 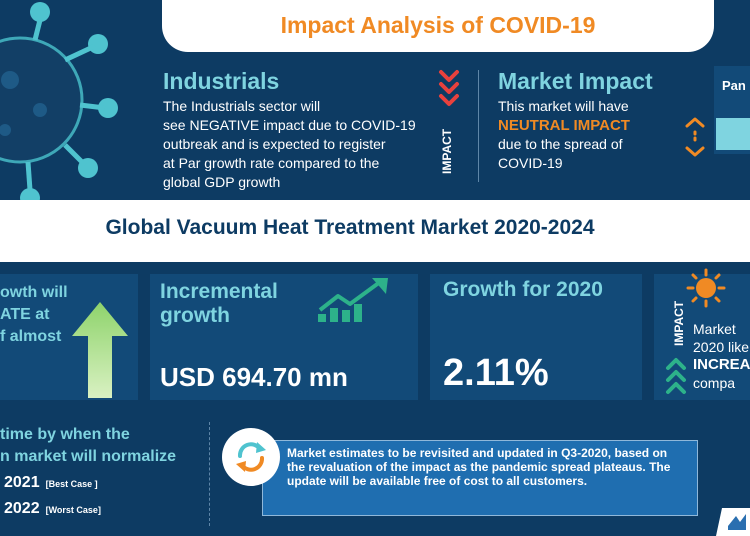 What do you see at coordinates (449, 88) in the screenshot?
I see `chevron-down-icon` at bounding box center [449, 88].